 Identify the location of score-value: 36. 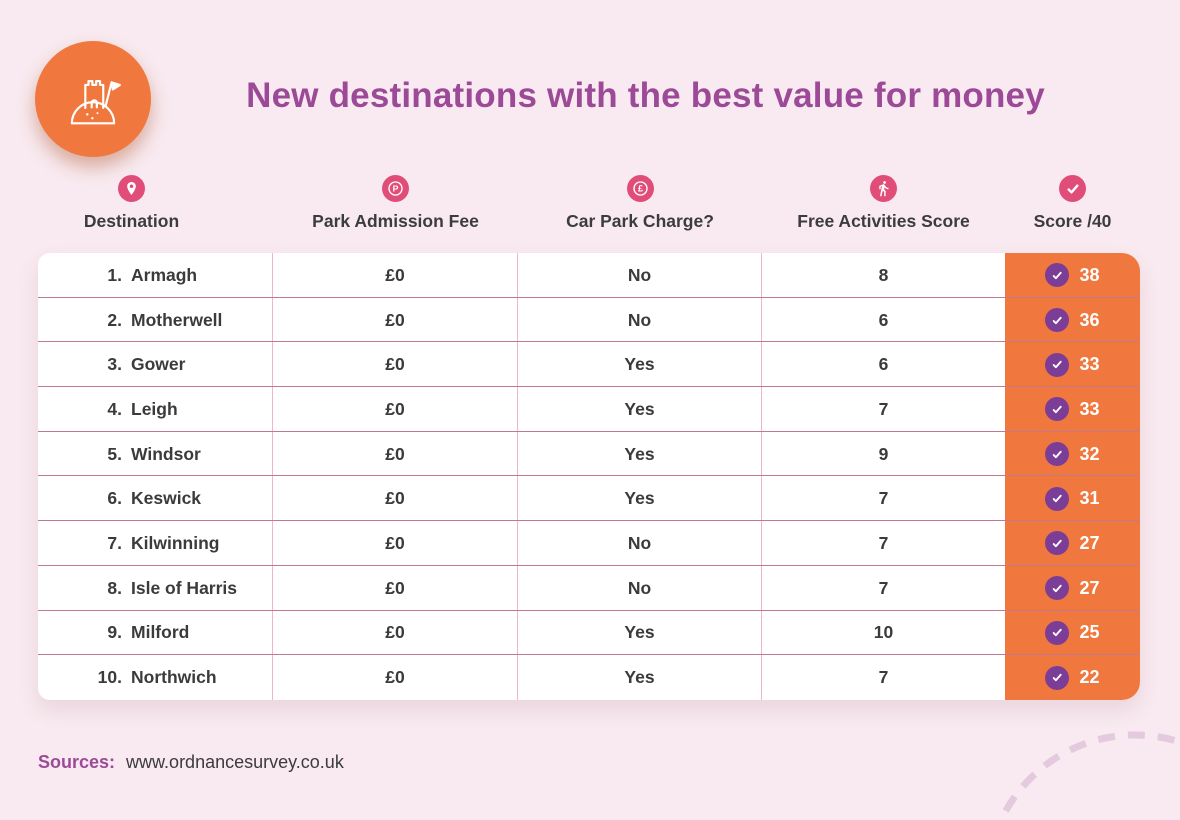
(1089, 319).